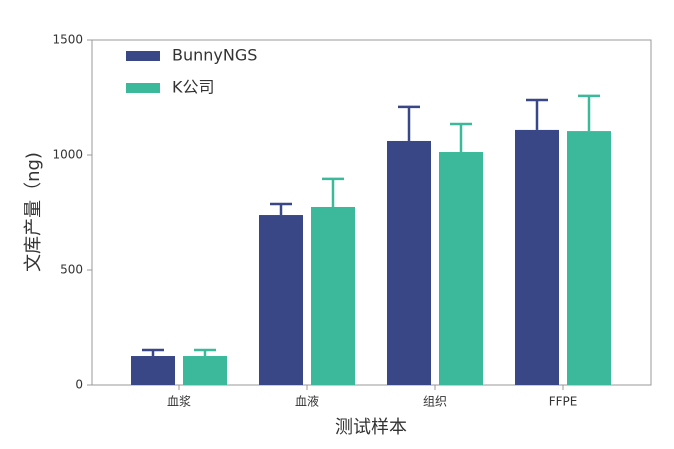 The width and height of the screenshot is (674, 449). What do you see at coordinates (79, 385) in the screenshot?
I see `y-tick-label: 0` at bounding box center [79, 385].